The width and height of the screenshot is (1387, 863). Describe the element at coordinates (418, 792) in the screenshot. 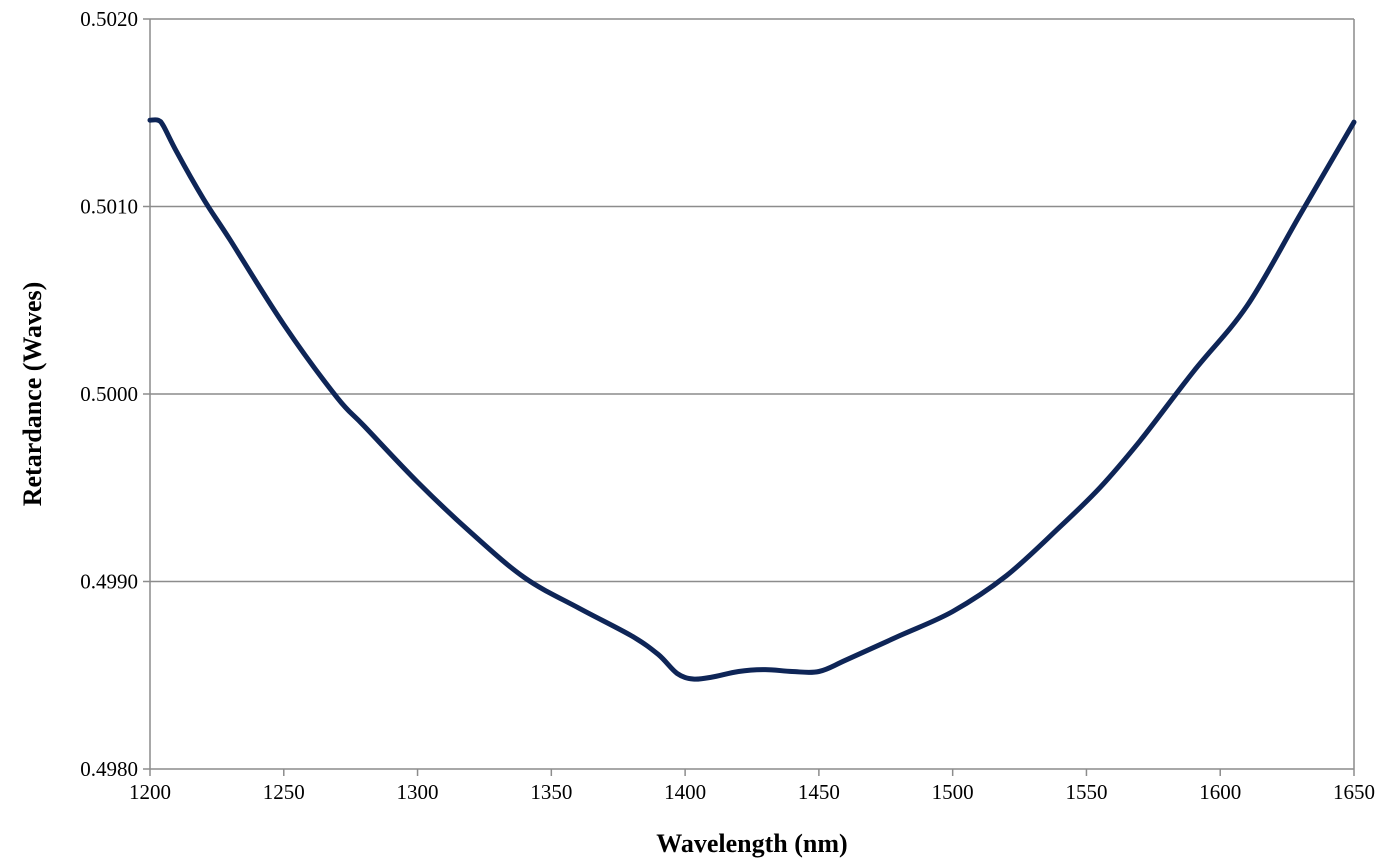

I see `x-tick-label: 1300` at that location.